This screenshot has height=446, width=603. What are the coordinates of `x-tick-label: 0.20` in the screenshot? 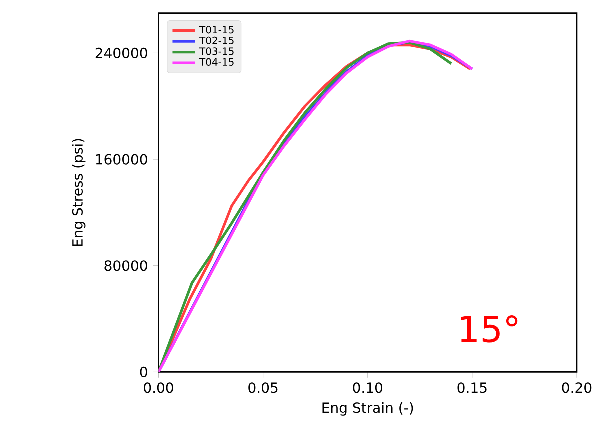 It's located at (577, 388).